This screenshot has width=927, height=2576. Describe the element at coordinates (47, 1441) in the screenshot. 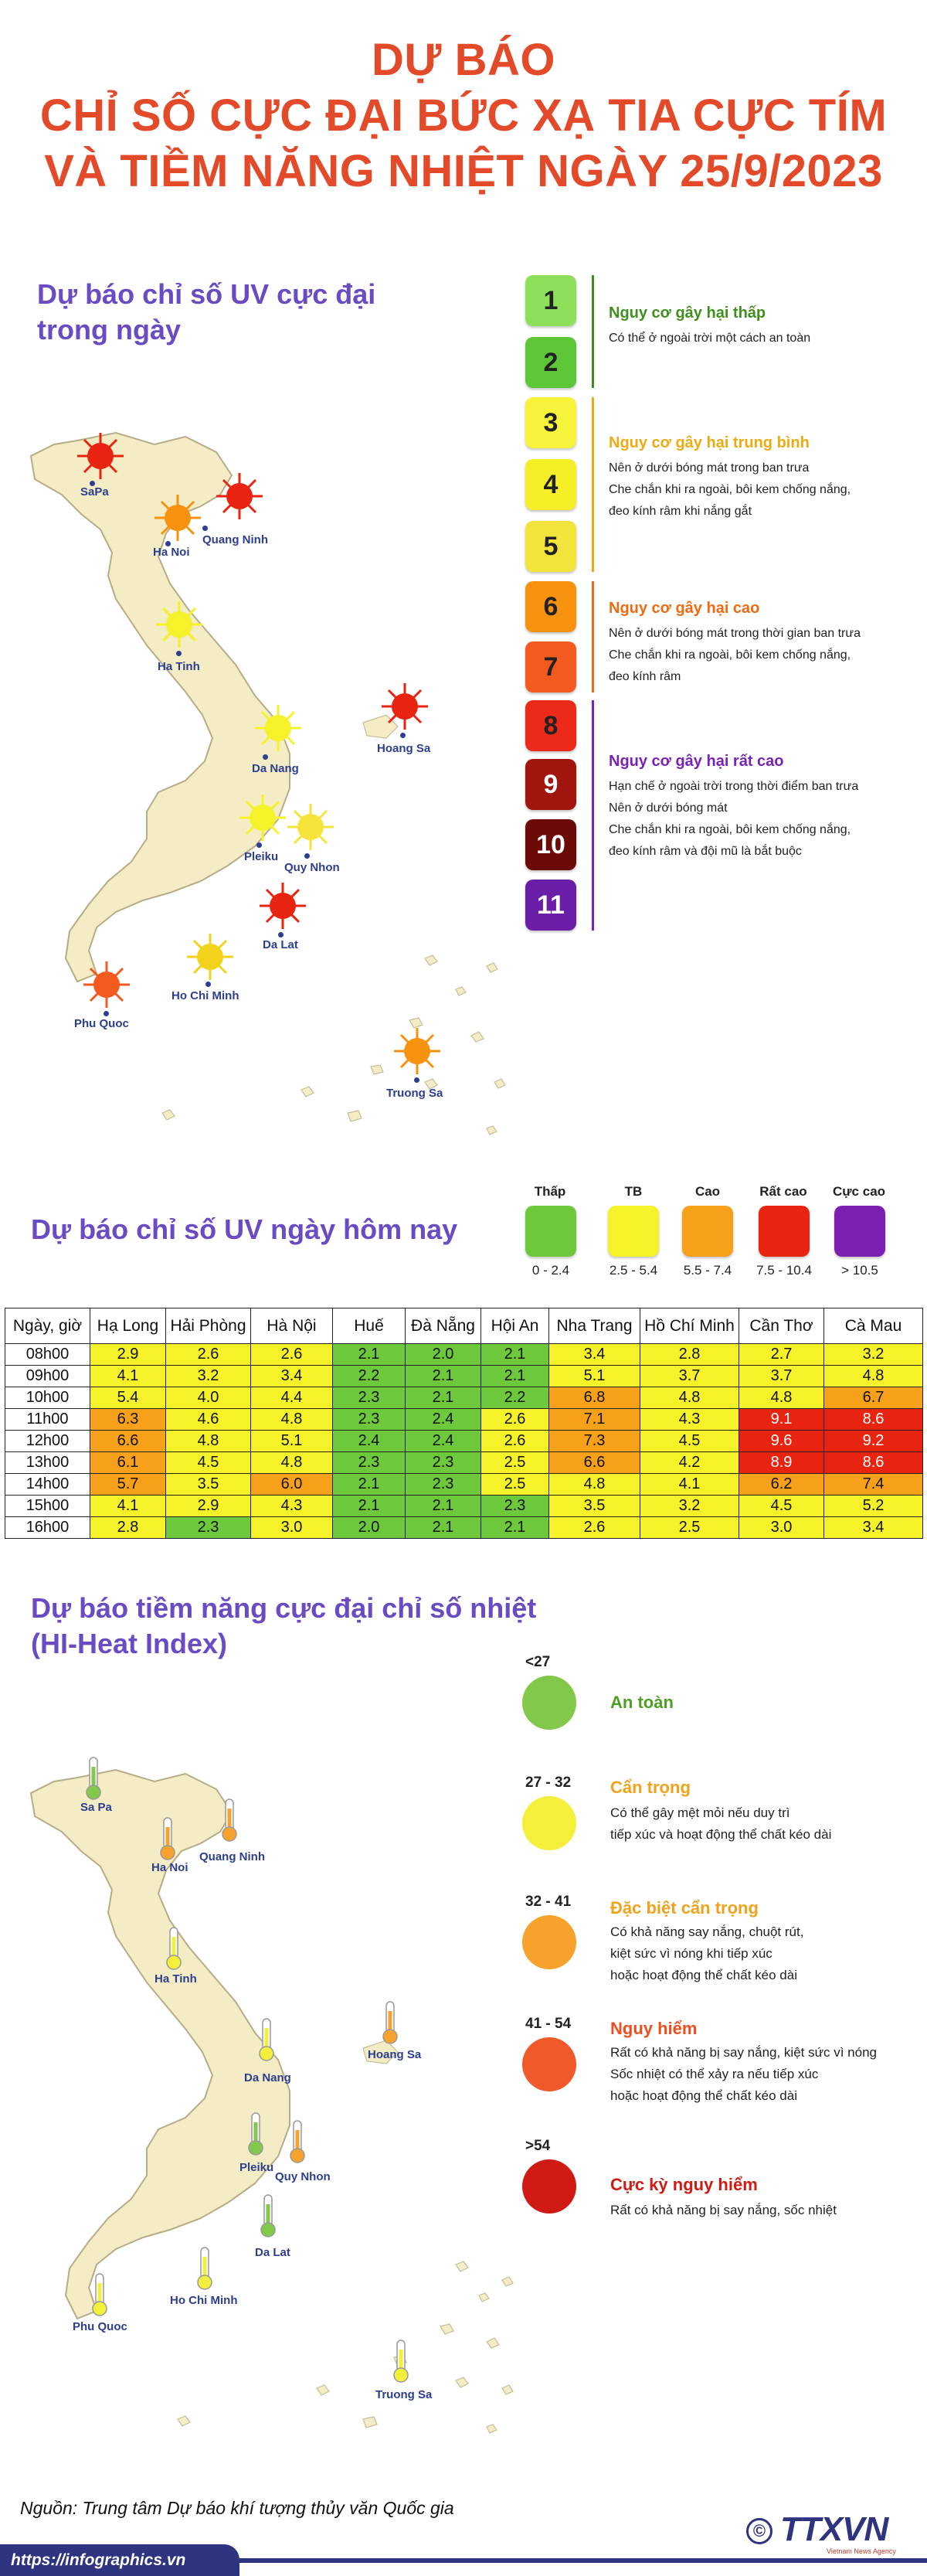

I see `time-cell: 12h00` at that location.